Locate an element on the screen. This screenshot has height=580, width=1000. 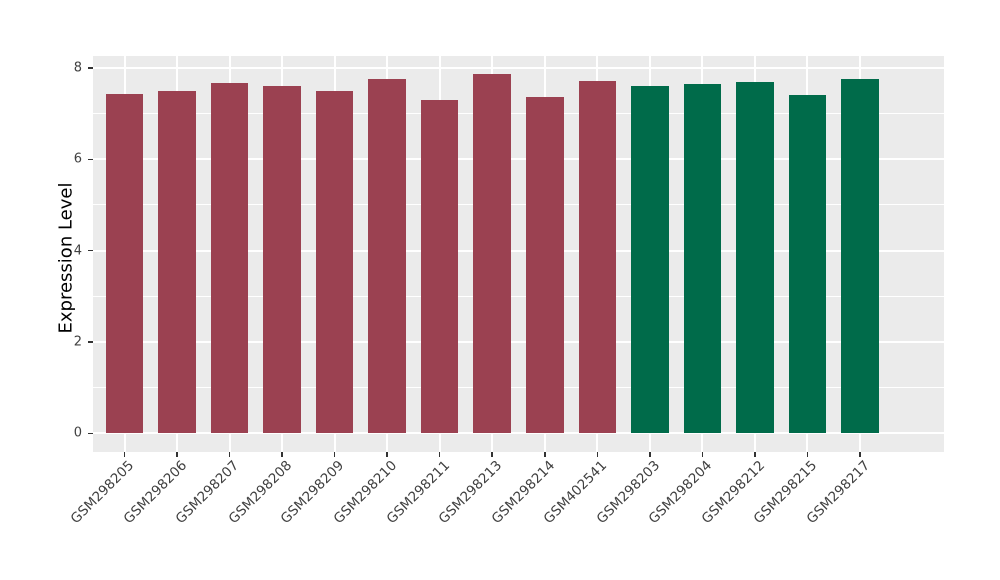
bar-GSM298207 is located at coordinates (229, 258).